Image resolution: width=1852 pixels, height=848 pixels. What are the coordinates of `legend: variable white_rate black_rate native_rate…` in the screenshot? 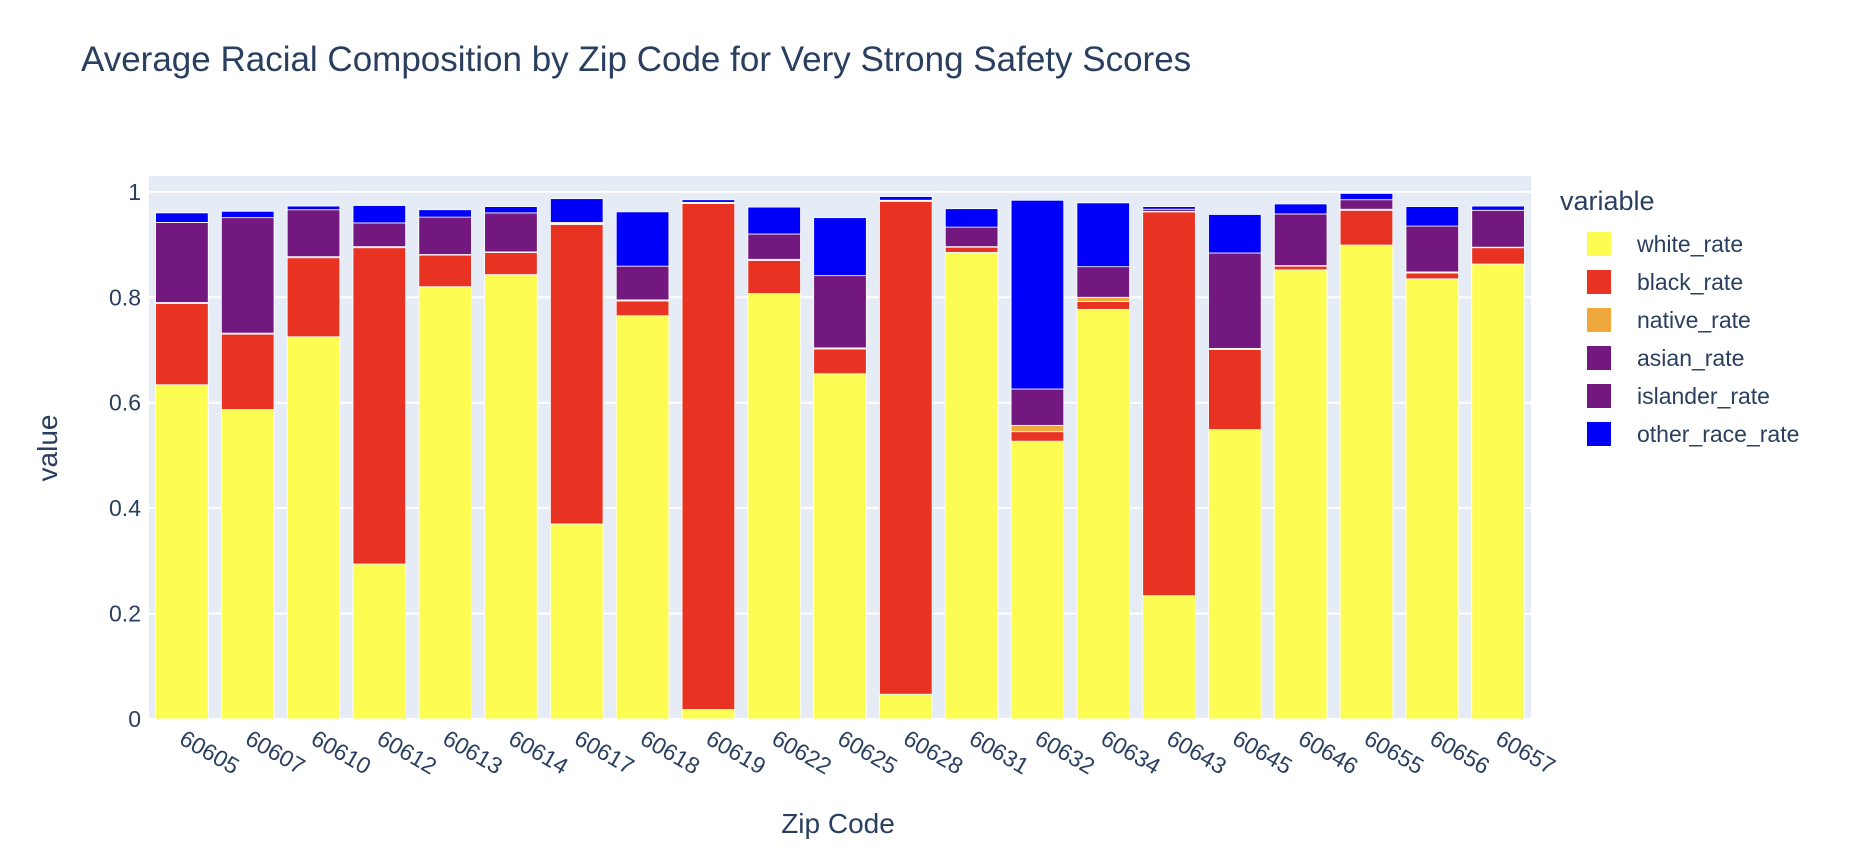 It's located at (1679, 319).